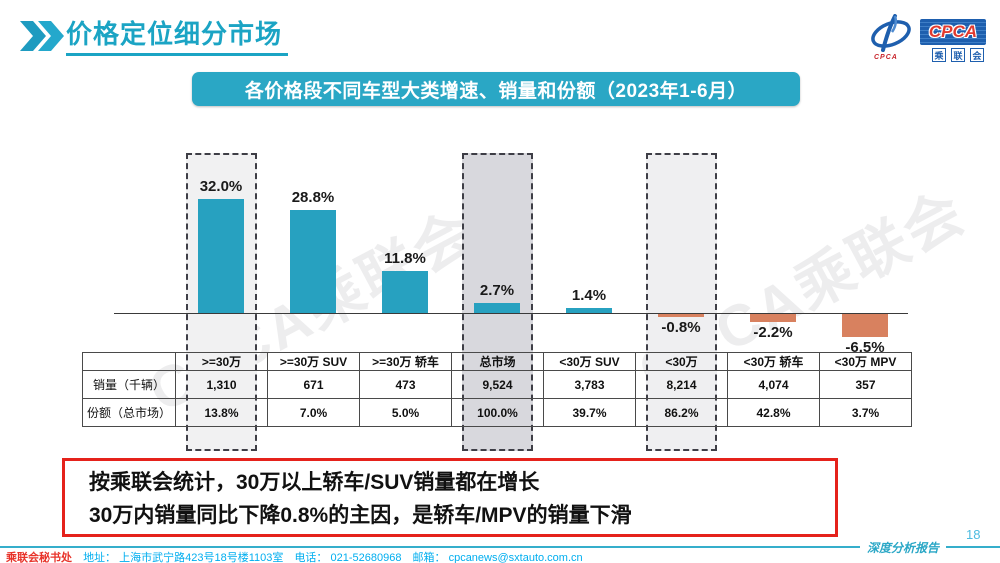  I want to click on table-column-header: <30万 轿车, so click(773, 361).